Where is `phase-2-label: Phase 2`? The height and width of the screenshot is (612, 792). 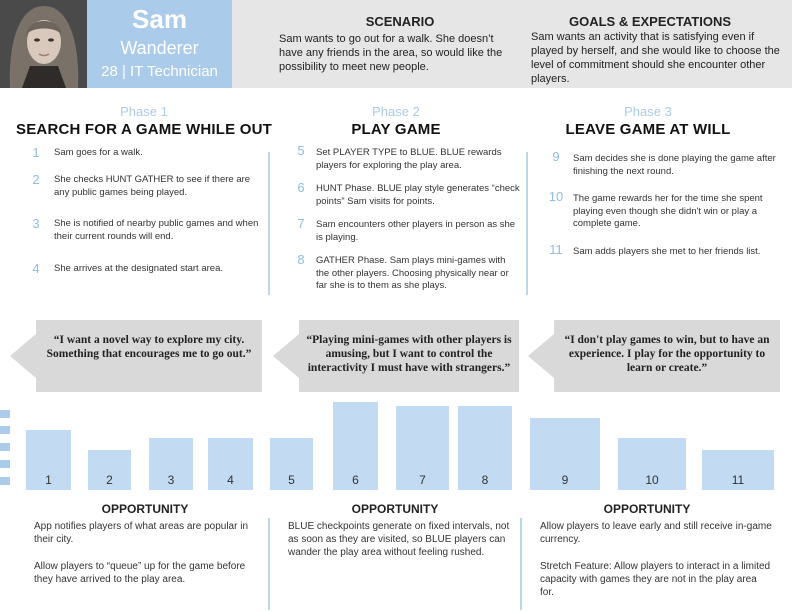 phase-2-label: Phase 2 is located at coordinates (396, 111).